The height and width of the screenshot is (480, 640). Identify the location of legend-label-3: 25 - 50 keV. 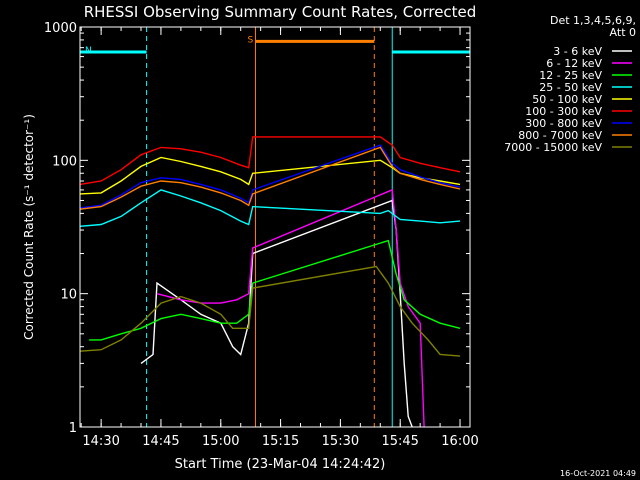
(570, 87).